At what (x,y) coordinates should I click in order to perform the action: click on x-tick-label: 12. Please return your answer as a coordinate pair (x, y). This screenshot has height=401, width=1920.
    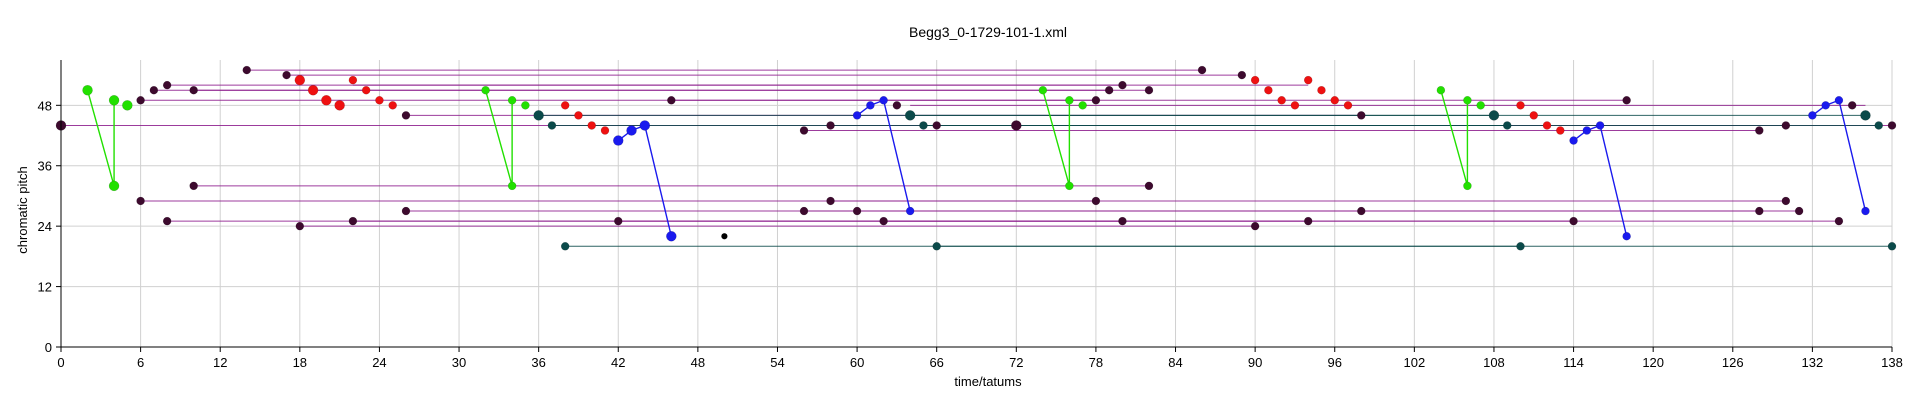
    Looking at the image, I should click on (220, 362).